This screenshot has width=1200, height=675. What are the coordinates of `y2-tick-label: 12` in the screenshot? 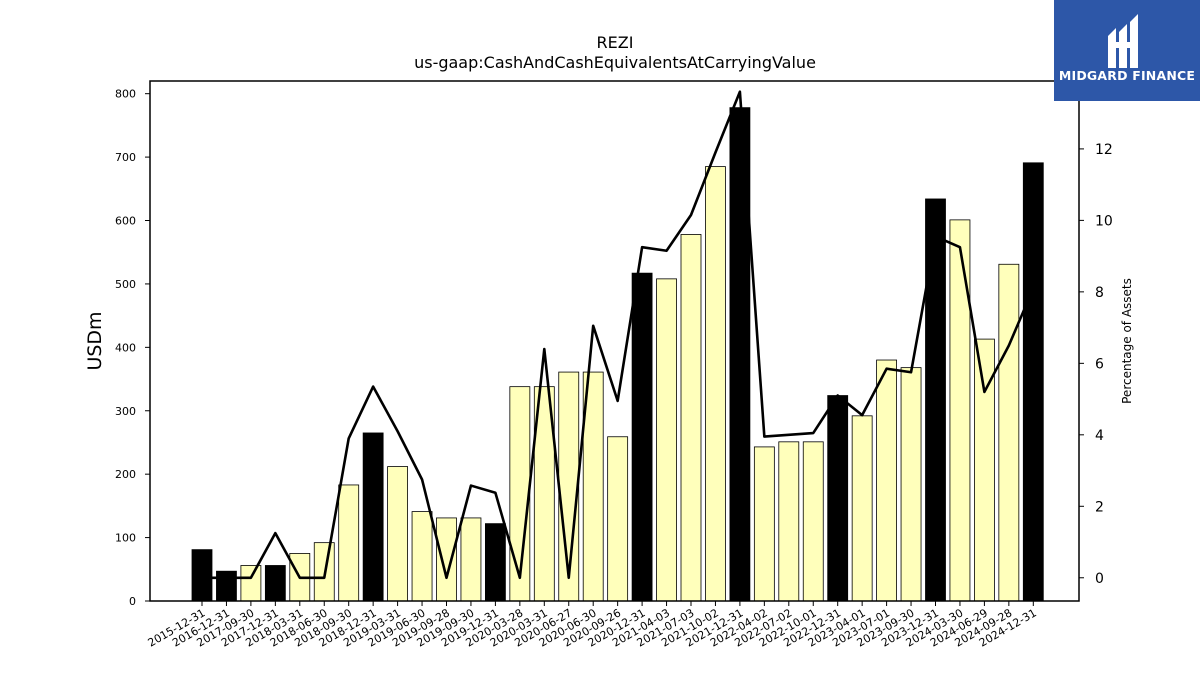 It's located at (1104, 150).